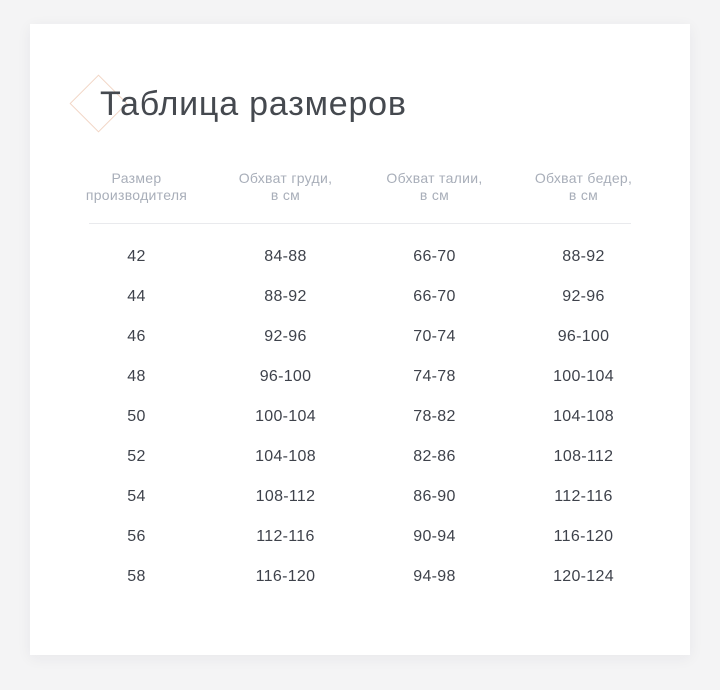 The image size is (720, 690). Describe the element at coordinates (253, 104) in the screenshot. I see `page-title: Таблица размеров` at that location.